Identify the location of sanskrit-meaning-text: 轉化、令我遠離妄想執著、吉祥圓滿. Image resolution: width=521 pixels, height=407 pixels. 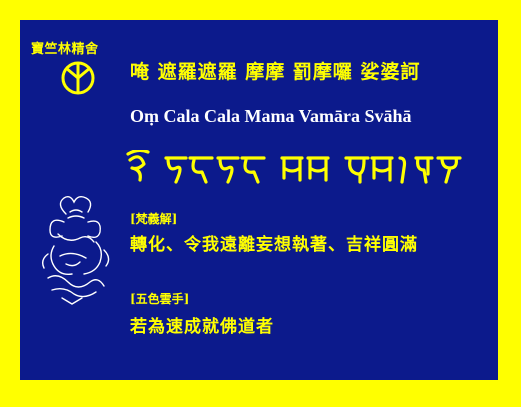
(274, 245).